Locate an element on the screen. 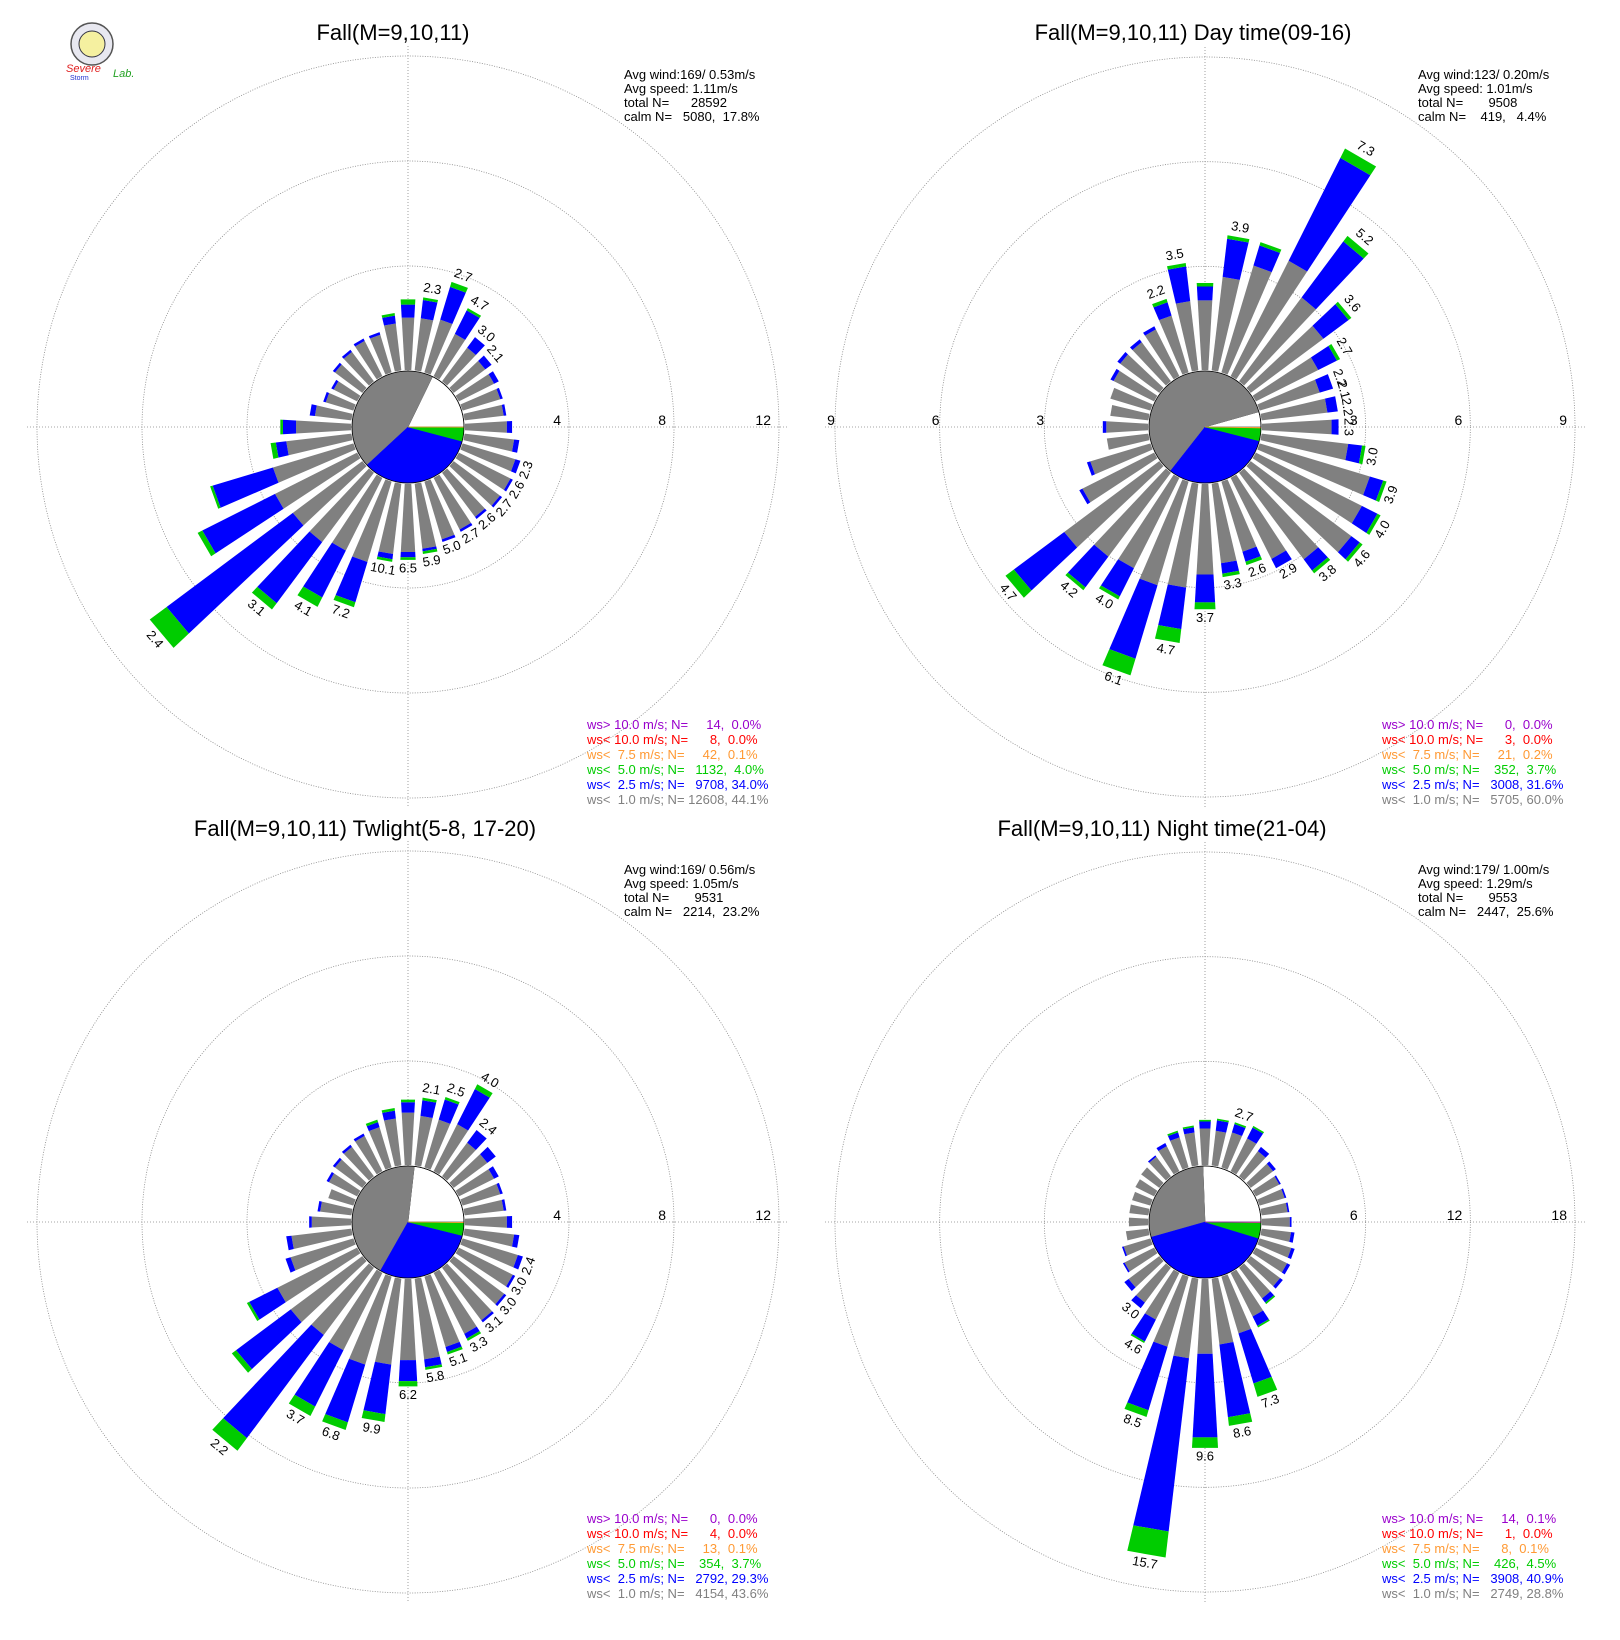  bar-value-label: 6.5 is located at coordinates (408, 568).